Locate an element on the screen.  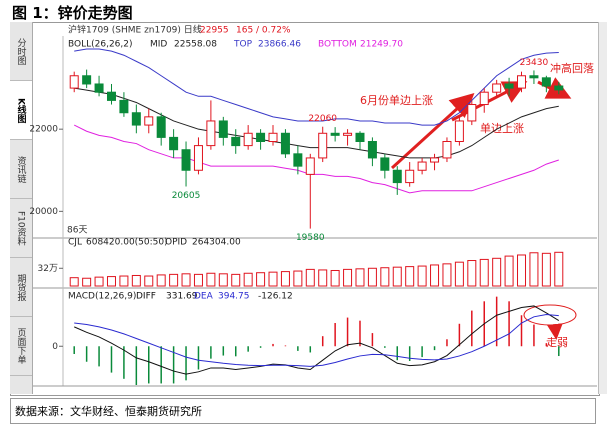
legend-value: 23866.46 is located at coordinates (279, 45).